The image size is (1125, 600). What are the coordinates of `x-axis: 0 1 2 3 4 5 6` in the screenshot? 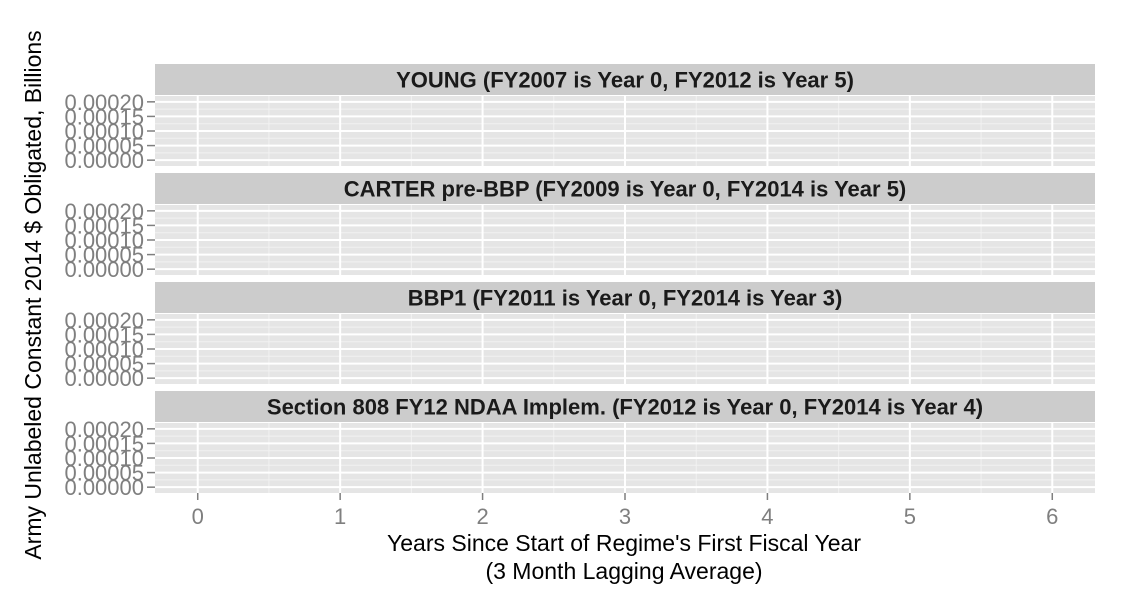 It's located at (625, 511).